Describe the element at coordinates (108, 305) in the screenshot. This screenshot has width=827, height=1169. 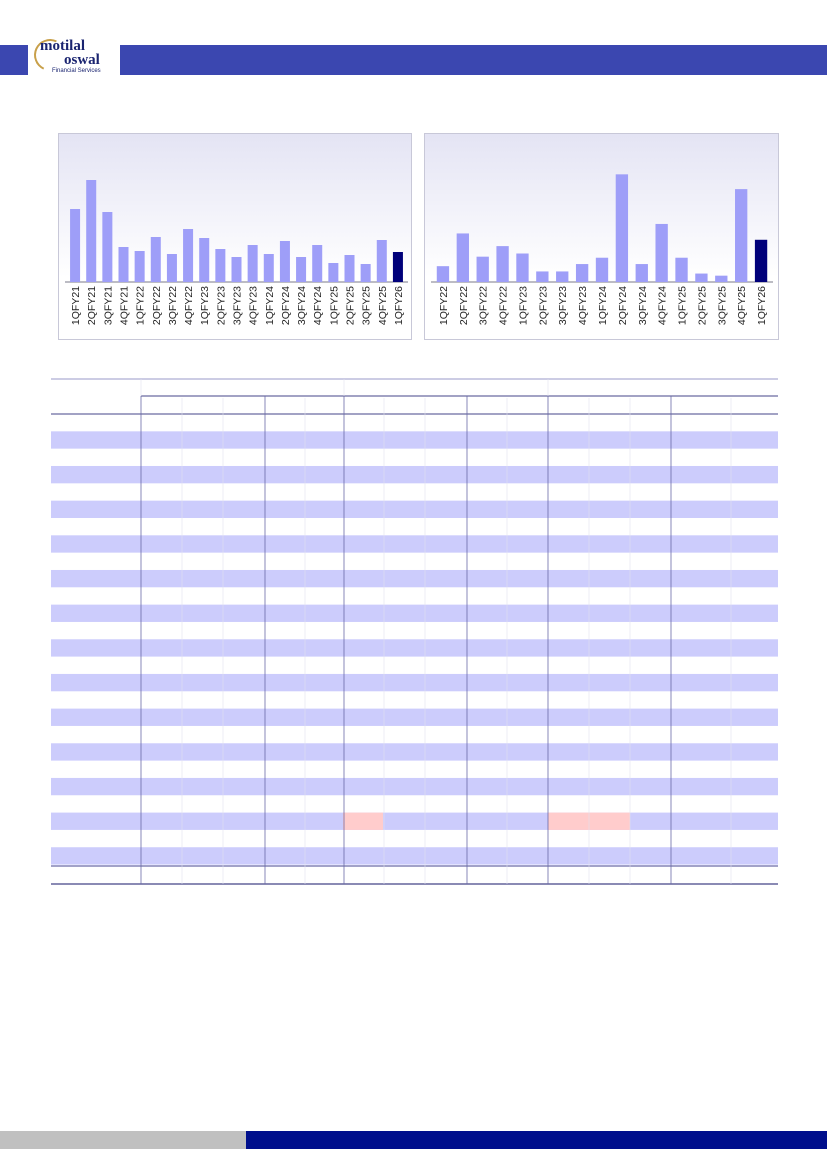
I see `tick-label-3QFY21: 3QFY21` at that location.